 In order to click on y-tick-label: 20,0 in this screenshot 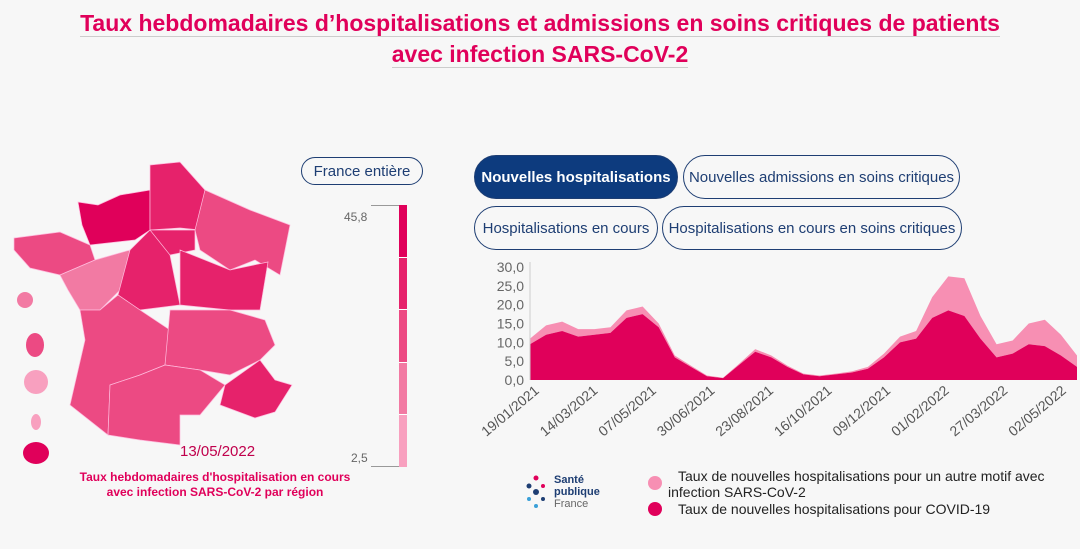, I will do `click(510, 305)`.